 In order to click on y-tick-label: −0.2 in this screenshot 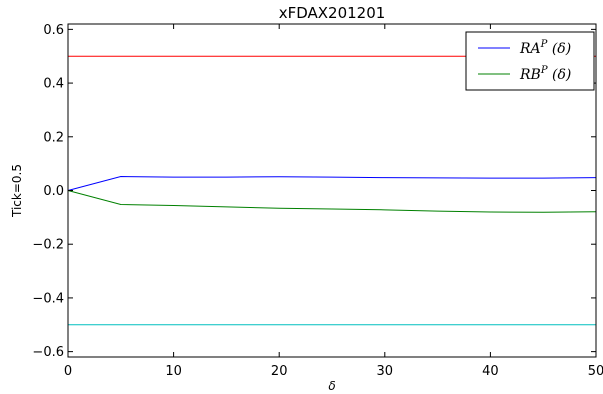, I will do `click(48, 245)`.